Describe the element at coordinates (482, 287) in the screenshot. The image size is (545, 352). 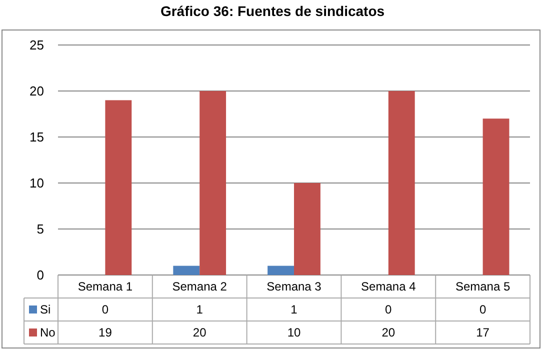
I see `x-tick-label: Semana 5` at that location.